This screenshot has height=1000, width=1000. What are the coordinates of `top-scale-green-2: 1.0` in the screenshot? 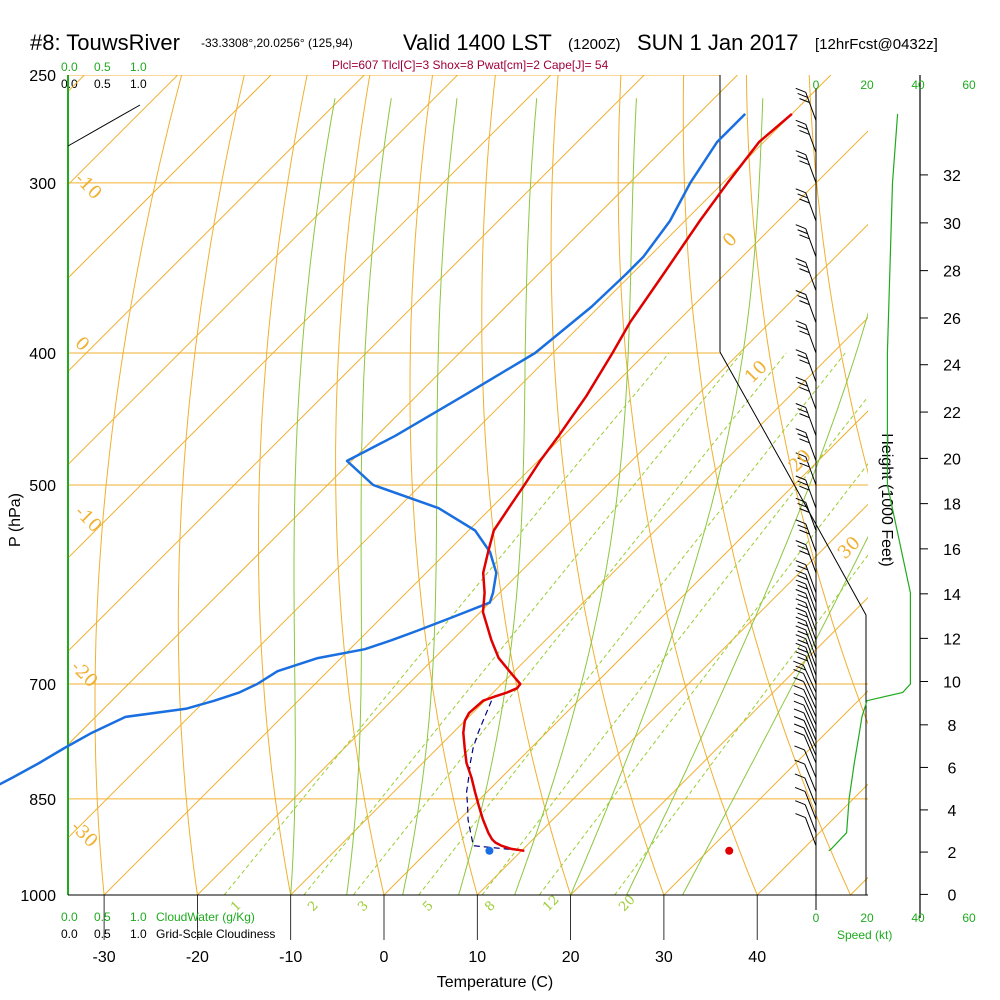 It's located at (138, 67).